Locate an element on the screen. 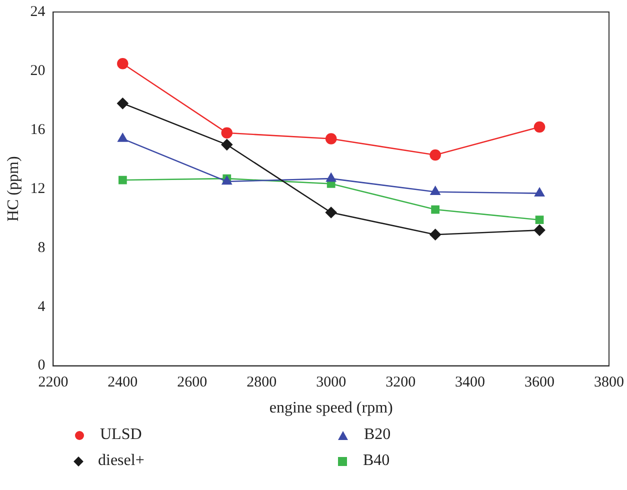 The width and height of the screenshot is (627, 490). x-tick-label: 2400 is located at coordinates (123, 382).